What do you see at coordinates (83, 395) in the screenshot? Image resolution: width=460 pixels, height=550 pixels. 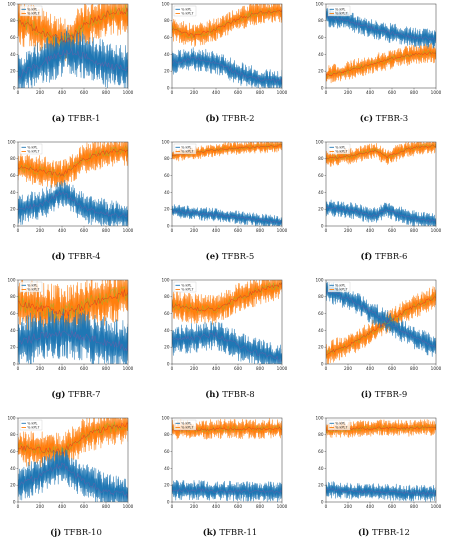 I see `panel-title: TFBR-7` at bounding box center [83, 395].